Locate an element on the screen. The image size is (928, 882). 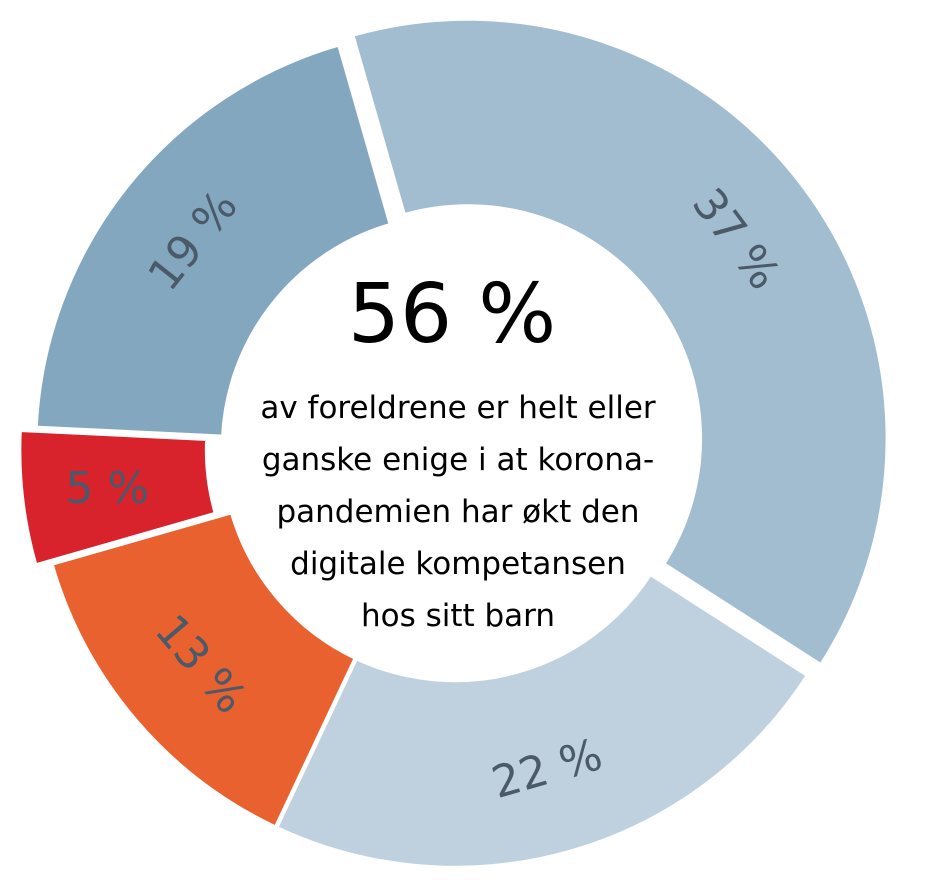
center-text-line-4: digitale kompetansen is located at coordinates (458, 564).